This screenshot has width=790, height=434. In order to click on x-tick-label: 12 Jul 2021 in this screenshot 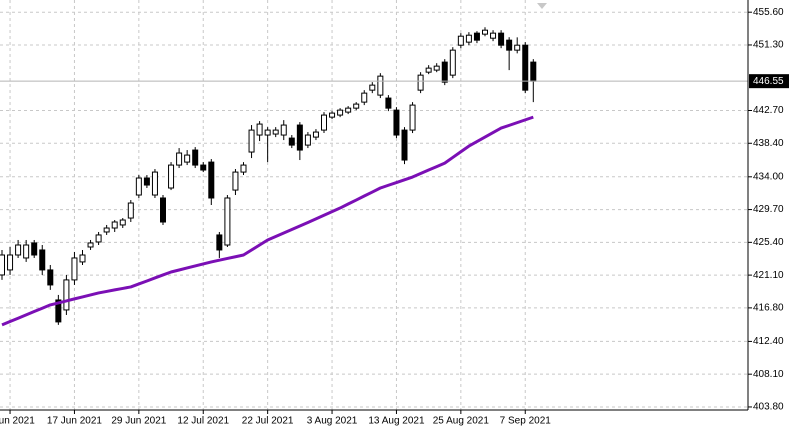, I will do `click(203, 421)`.